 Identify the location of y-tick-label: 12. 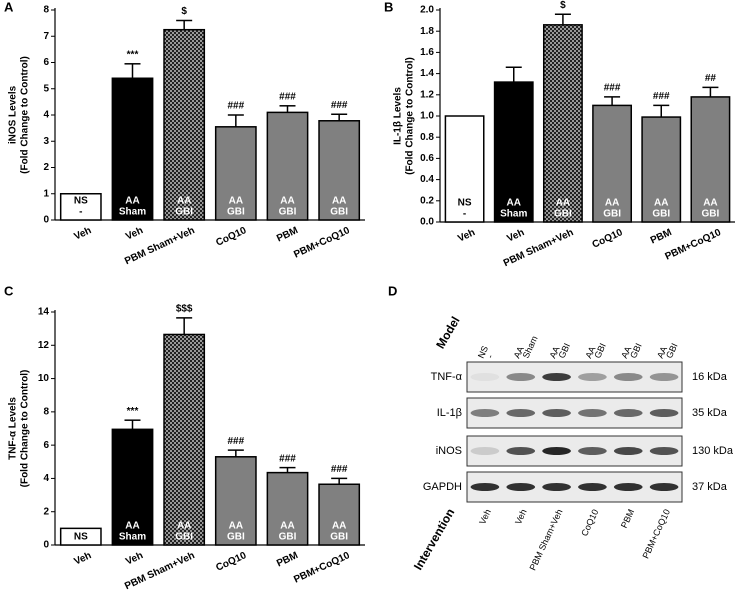
(44, 345).